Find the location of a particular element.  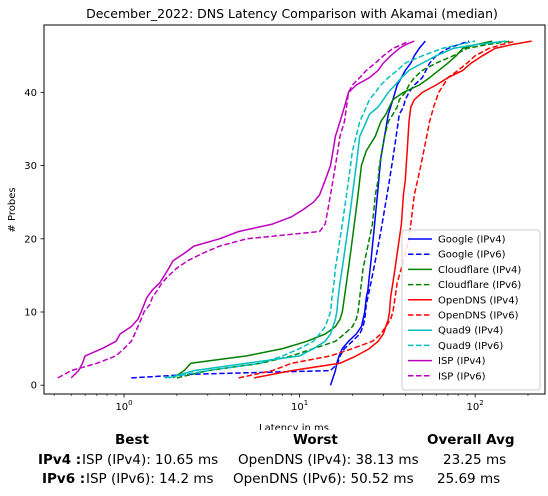

ipv6-avg: 25.69 ms is located at coordinates (469, 479).